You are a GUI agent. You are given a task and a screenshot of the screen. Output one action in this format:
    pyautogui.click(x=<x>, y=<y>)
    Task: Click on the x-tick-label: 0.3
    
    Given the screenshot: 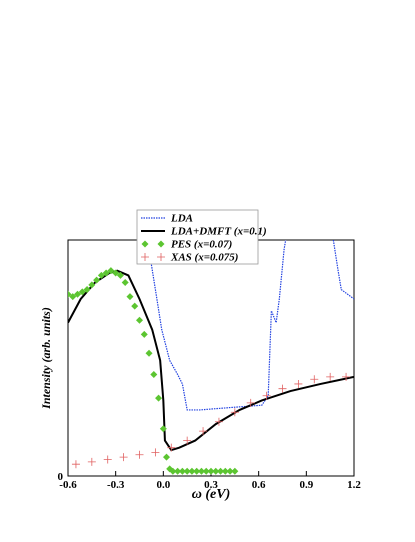 What is the action you would take?
    pyautogui.click(x=211, y=485)
    